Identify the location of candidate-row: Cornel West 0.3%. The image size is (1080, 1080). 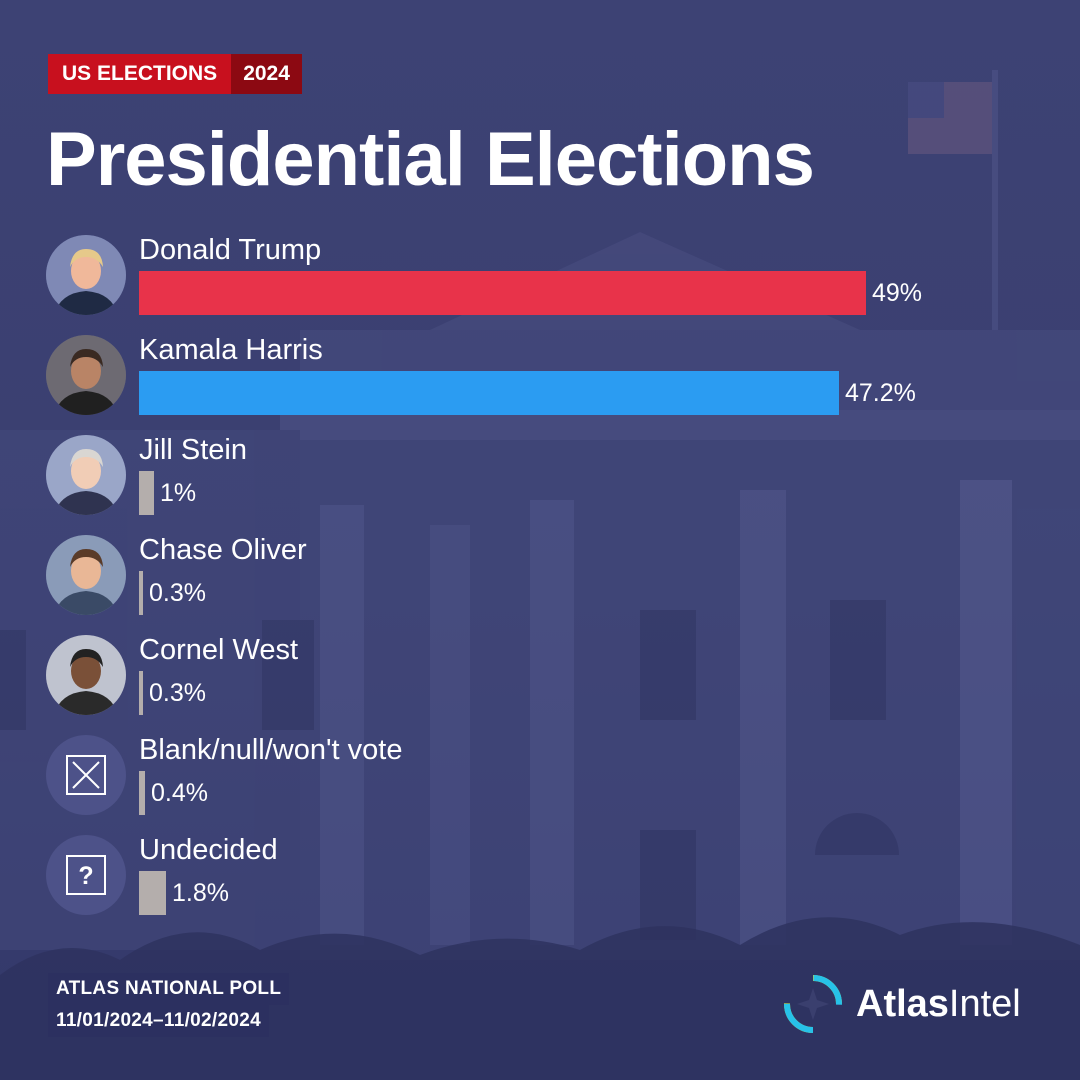
(540, 683).